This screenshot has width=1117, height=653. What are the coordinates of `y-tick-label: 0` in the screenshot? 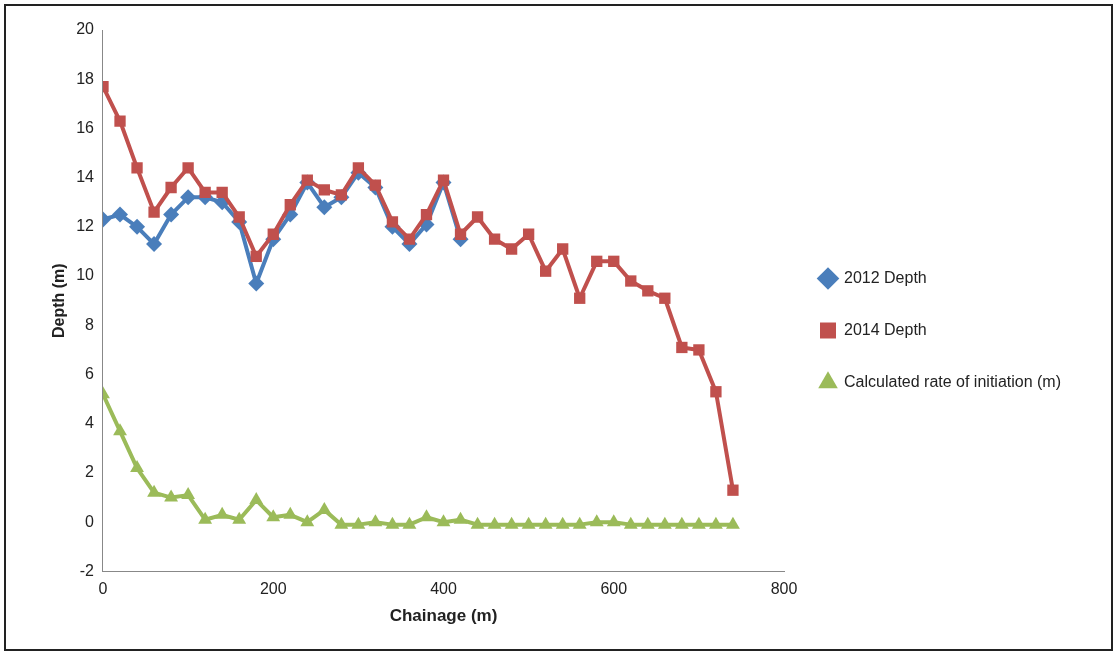 It's located at (90, 521).